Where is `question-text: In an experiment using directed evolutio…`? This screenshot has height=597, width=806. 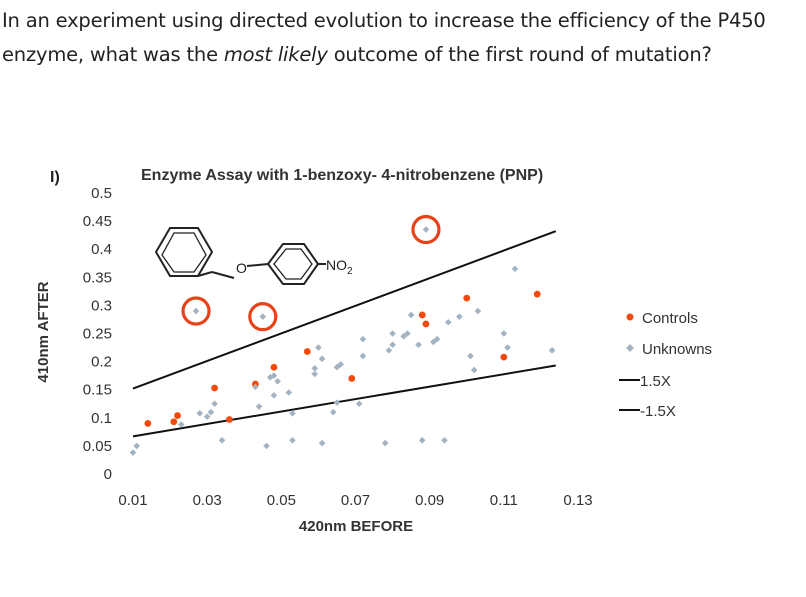
question-text: In an experiment using directed evolutio… is located at coordinates (402, 38).